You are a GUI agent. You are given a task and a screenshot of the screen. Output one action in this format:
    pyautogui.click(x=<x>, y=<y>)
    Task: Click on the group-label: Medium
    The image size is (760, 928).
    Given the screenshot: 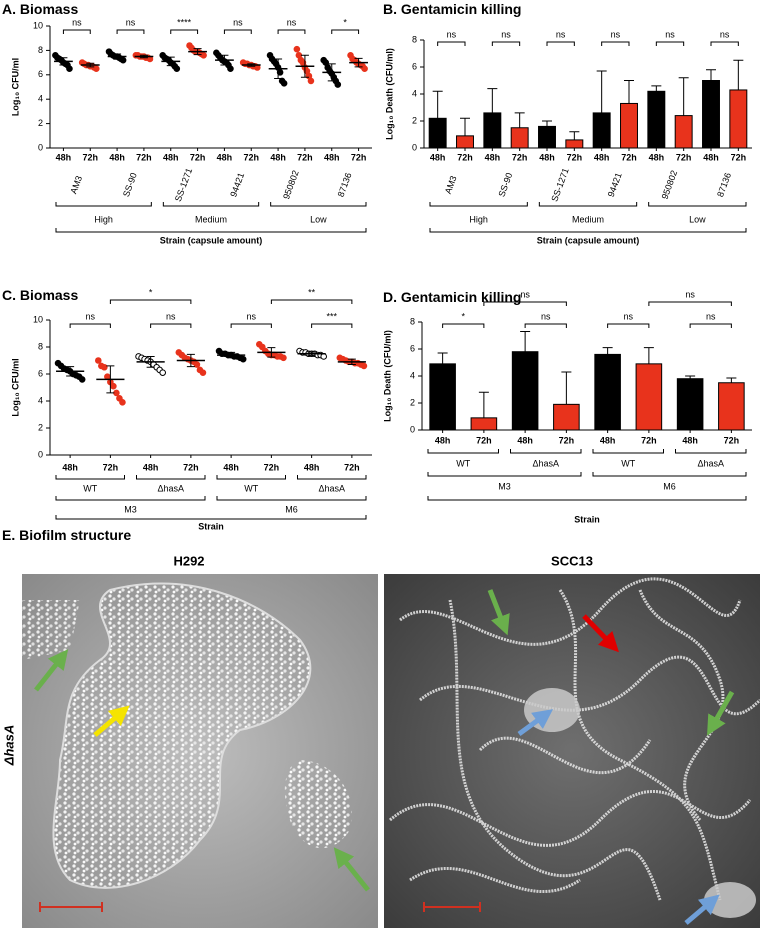 What is the action you would take?
    pyautogui.click(x=588, y=219)
    